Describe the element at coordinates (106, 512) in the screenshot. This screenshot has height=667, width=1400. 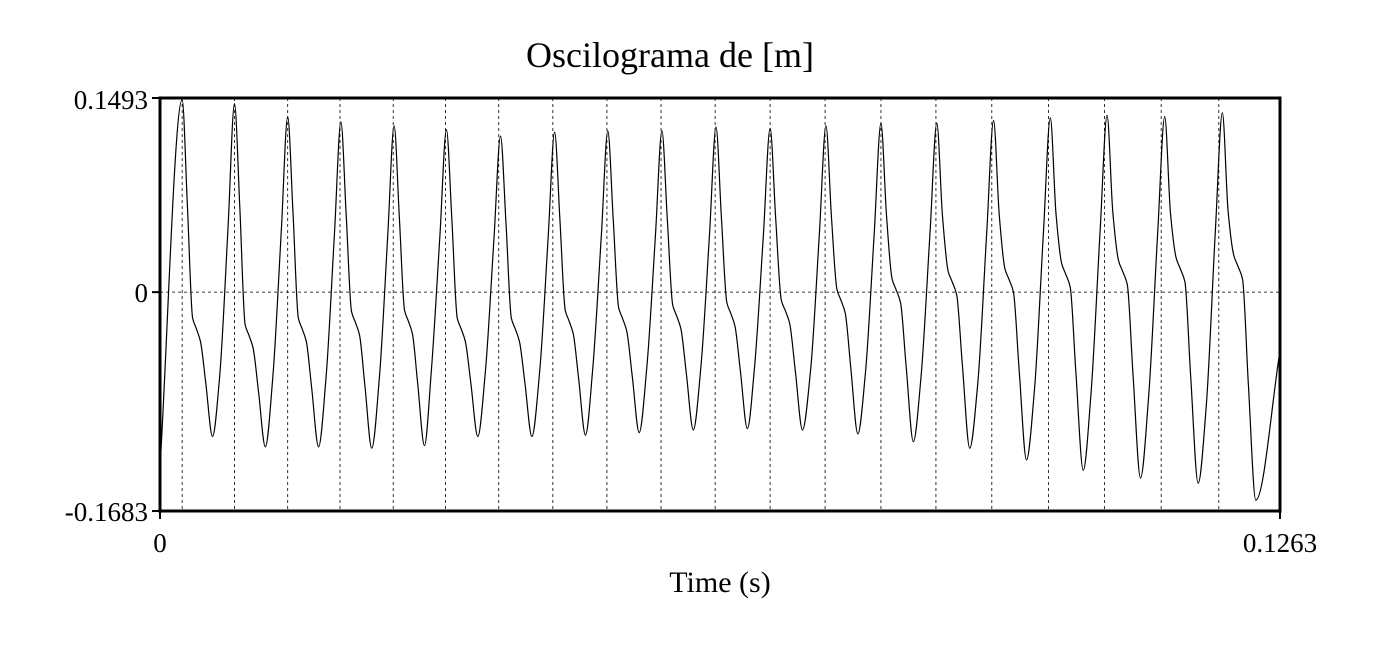
I see `y-tick-label-min: -0.1683` at that location.